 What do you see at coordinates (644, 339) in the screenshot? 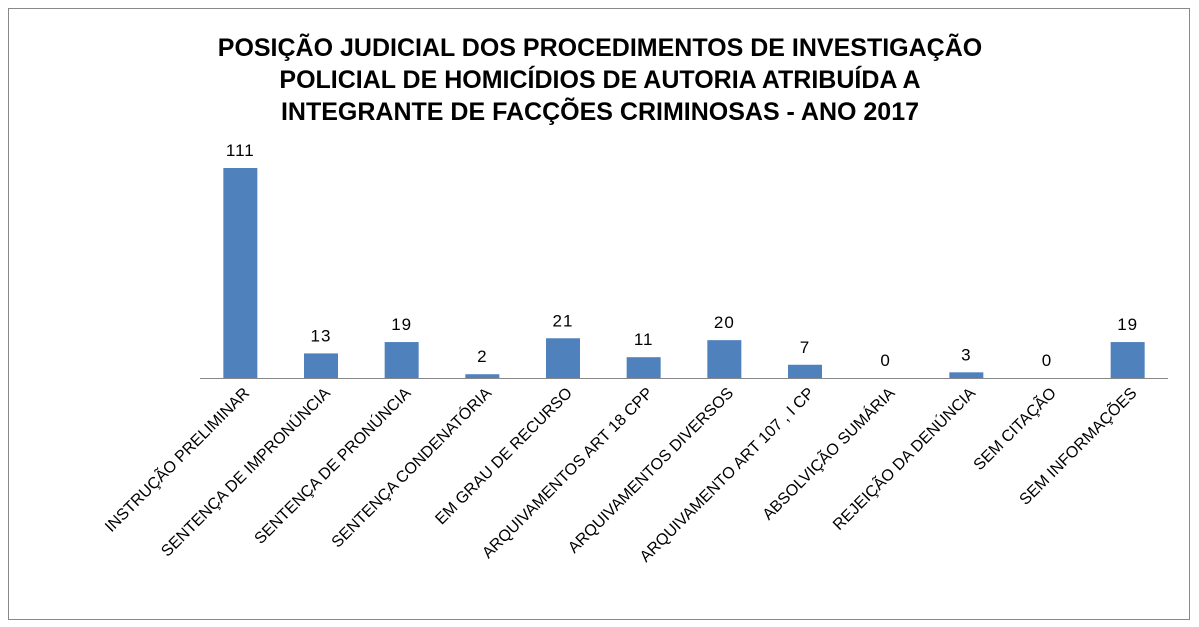
I see `value-label: 11` at bounding box center [644, 339].